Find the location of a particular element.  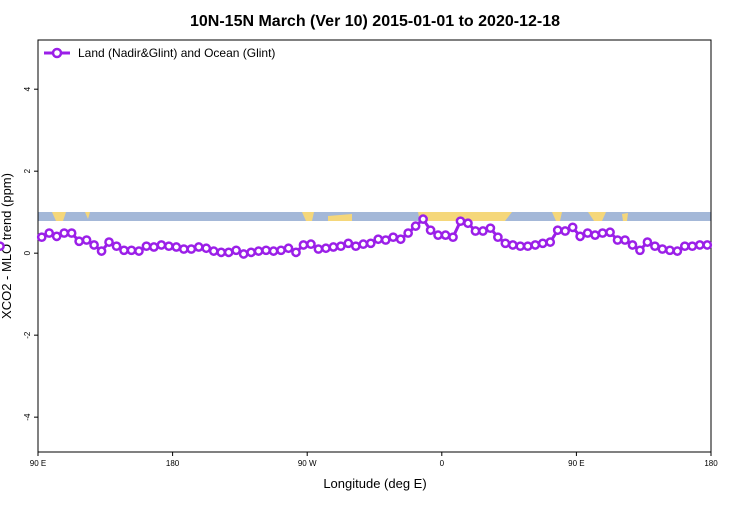

legend-marker is located at coordinates (57, 53).